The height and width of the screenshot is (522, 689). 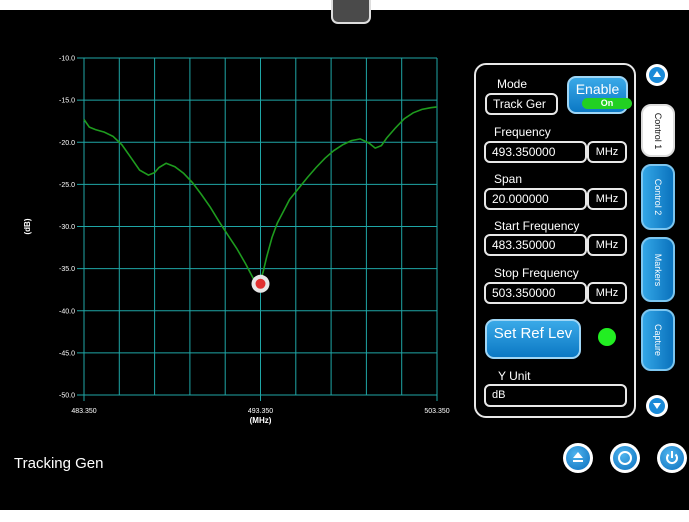 What do you see at coordinates (607, 199) in the screenshot?
I see `span-unit: MHz` at bounding box center [607, 199].